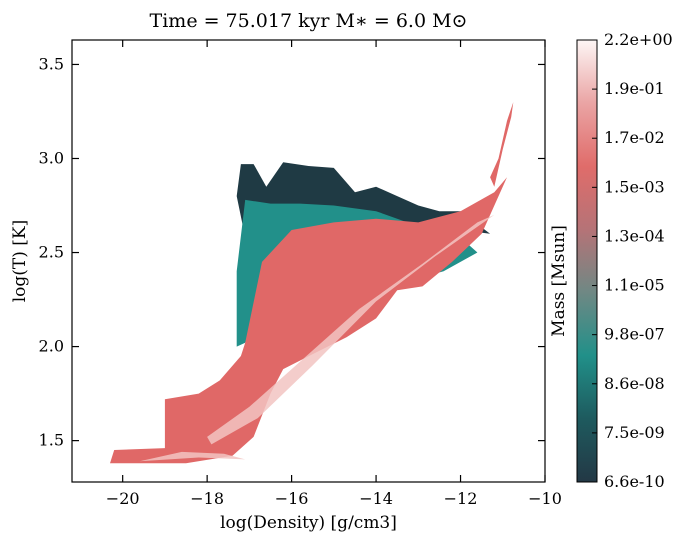 The width and height of the screenshot is (682, 550). I want to click on colorbar-tick-label: 1.7e-02, so click(634, 137).